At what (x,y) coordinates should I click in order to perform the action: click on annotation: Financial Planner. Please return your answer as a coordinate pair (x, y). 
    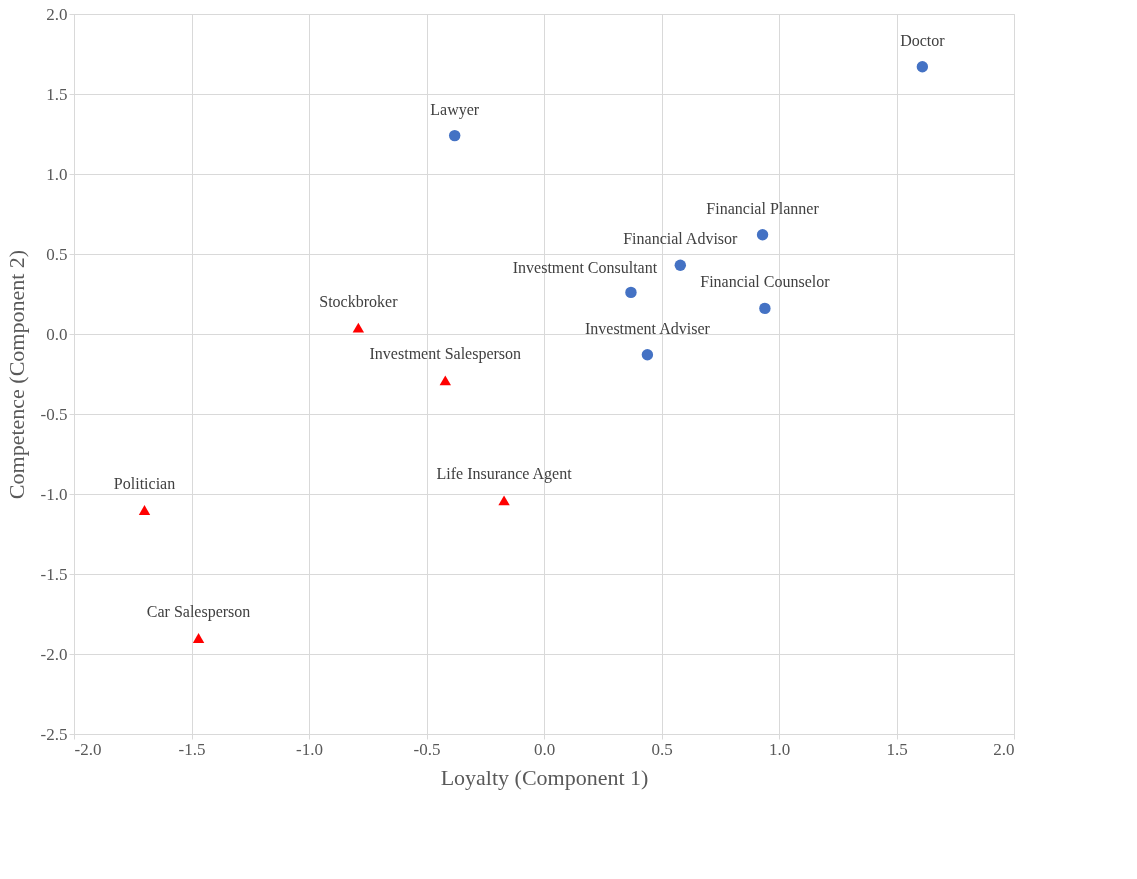
    Looking at the image, I should click on (763, 208).